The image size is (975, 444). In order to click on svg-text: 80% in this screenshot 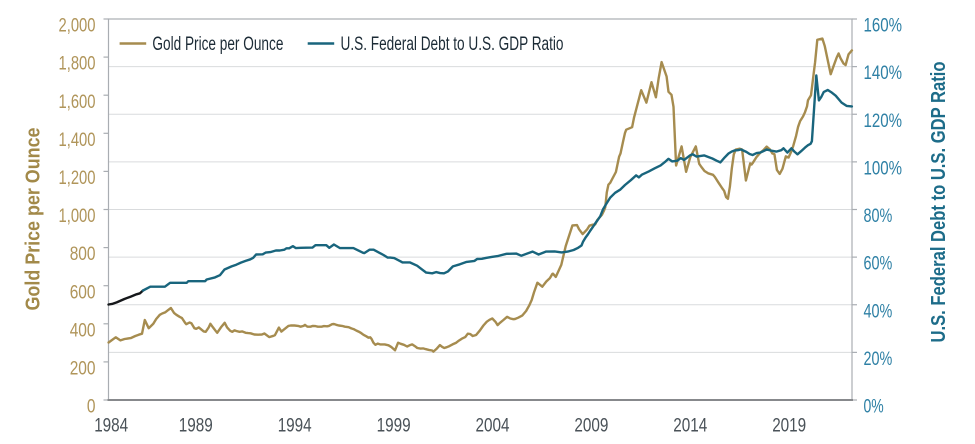, I will do `click(878, 216)`.